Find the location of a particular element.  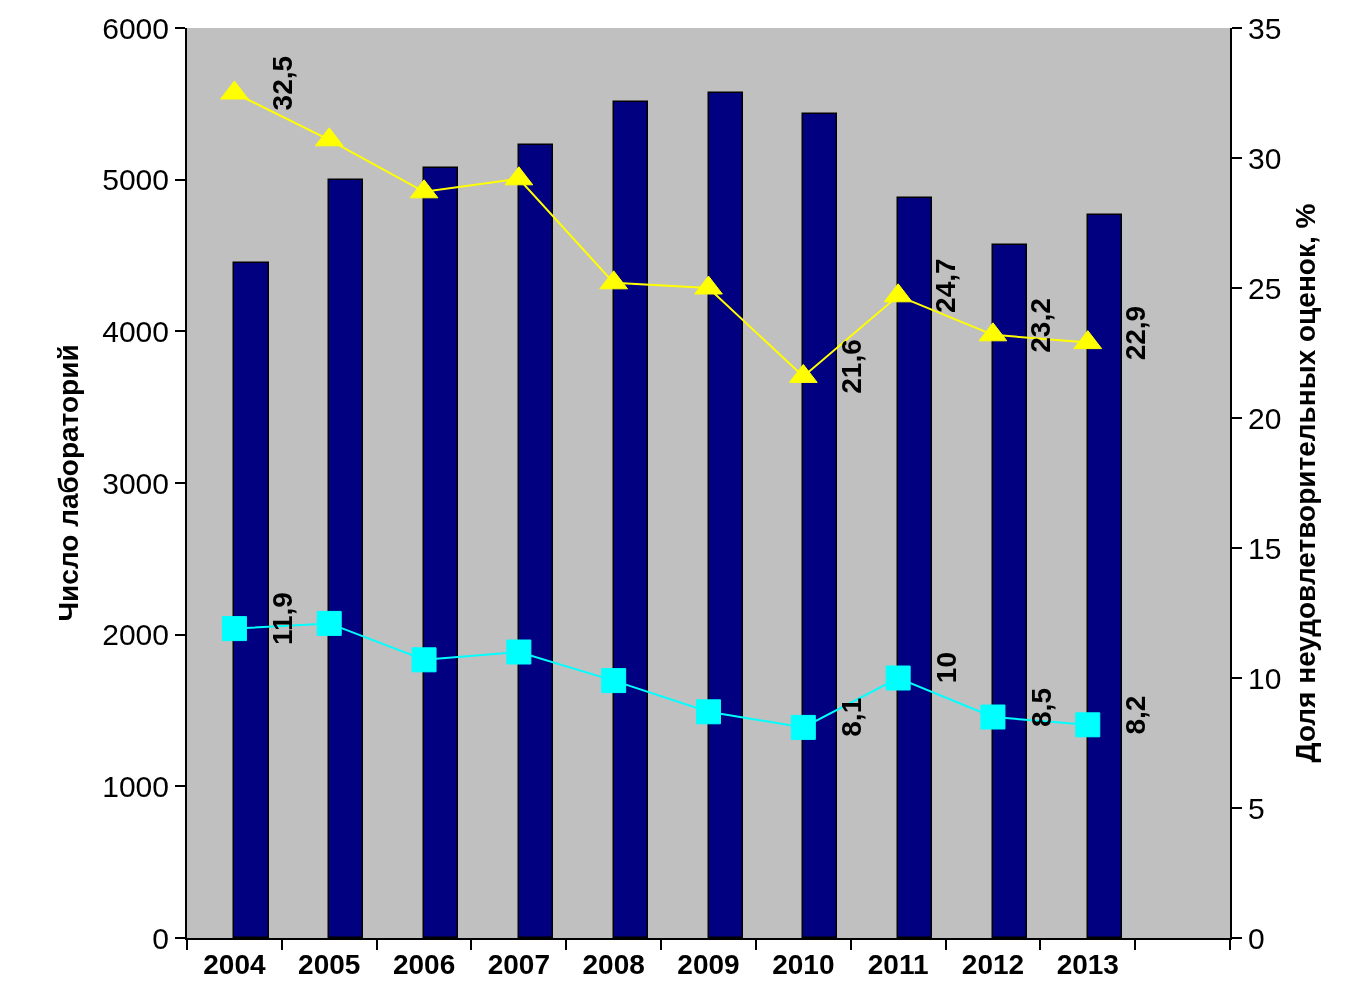

x-tick-label: 2011 is located at coordinates (898, 964).